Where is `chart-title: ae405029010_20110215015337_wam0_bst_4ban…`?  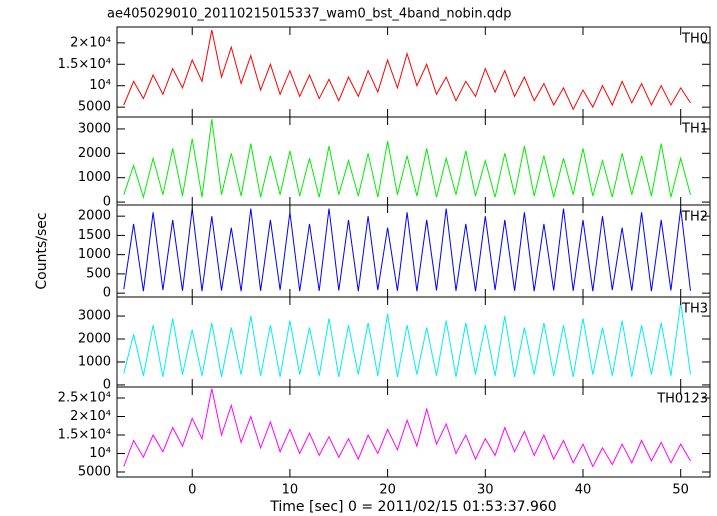
chart-title: ae405029010_20110215015337_wam0_bst_4ban… is located at coordinates (309, 14).